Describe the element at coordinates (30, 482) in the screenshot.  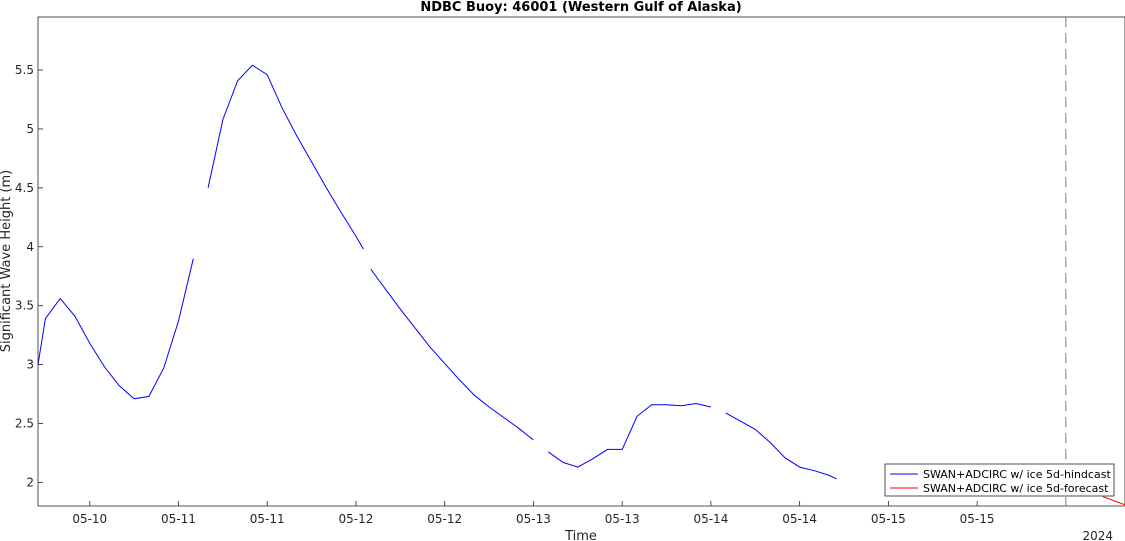
I see `y-tick-label: 2` at that location.